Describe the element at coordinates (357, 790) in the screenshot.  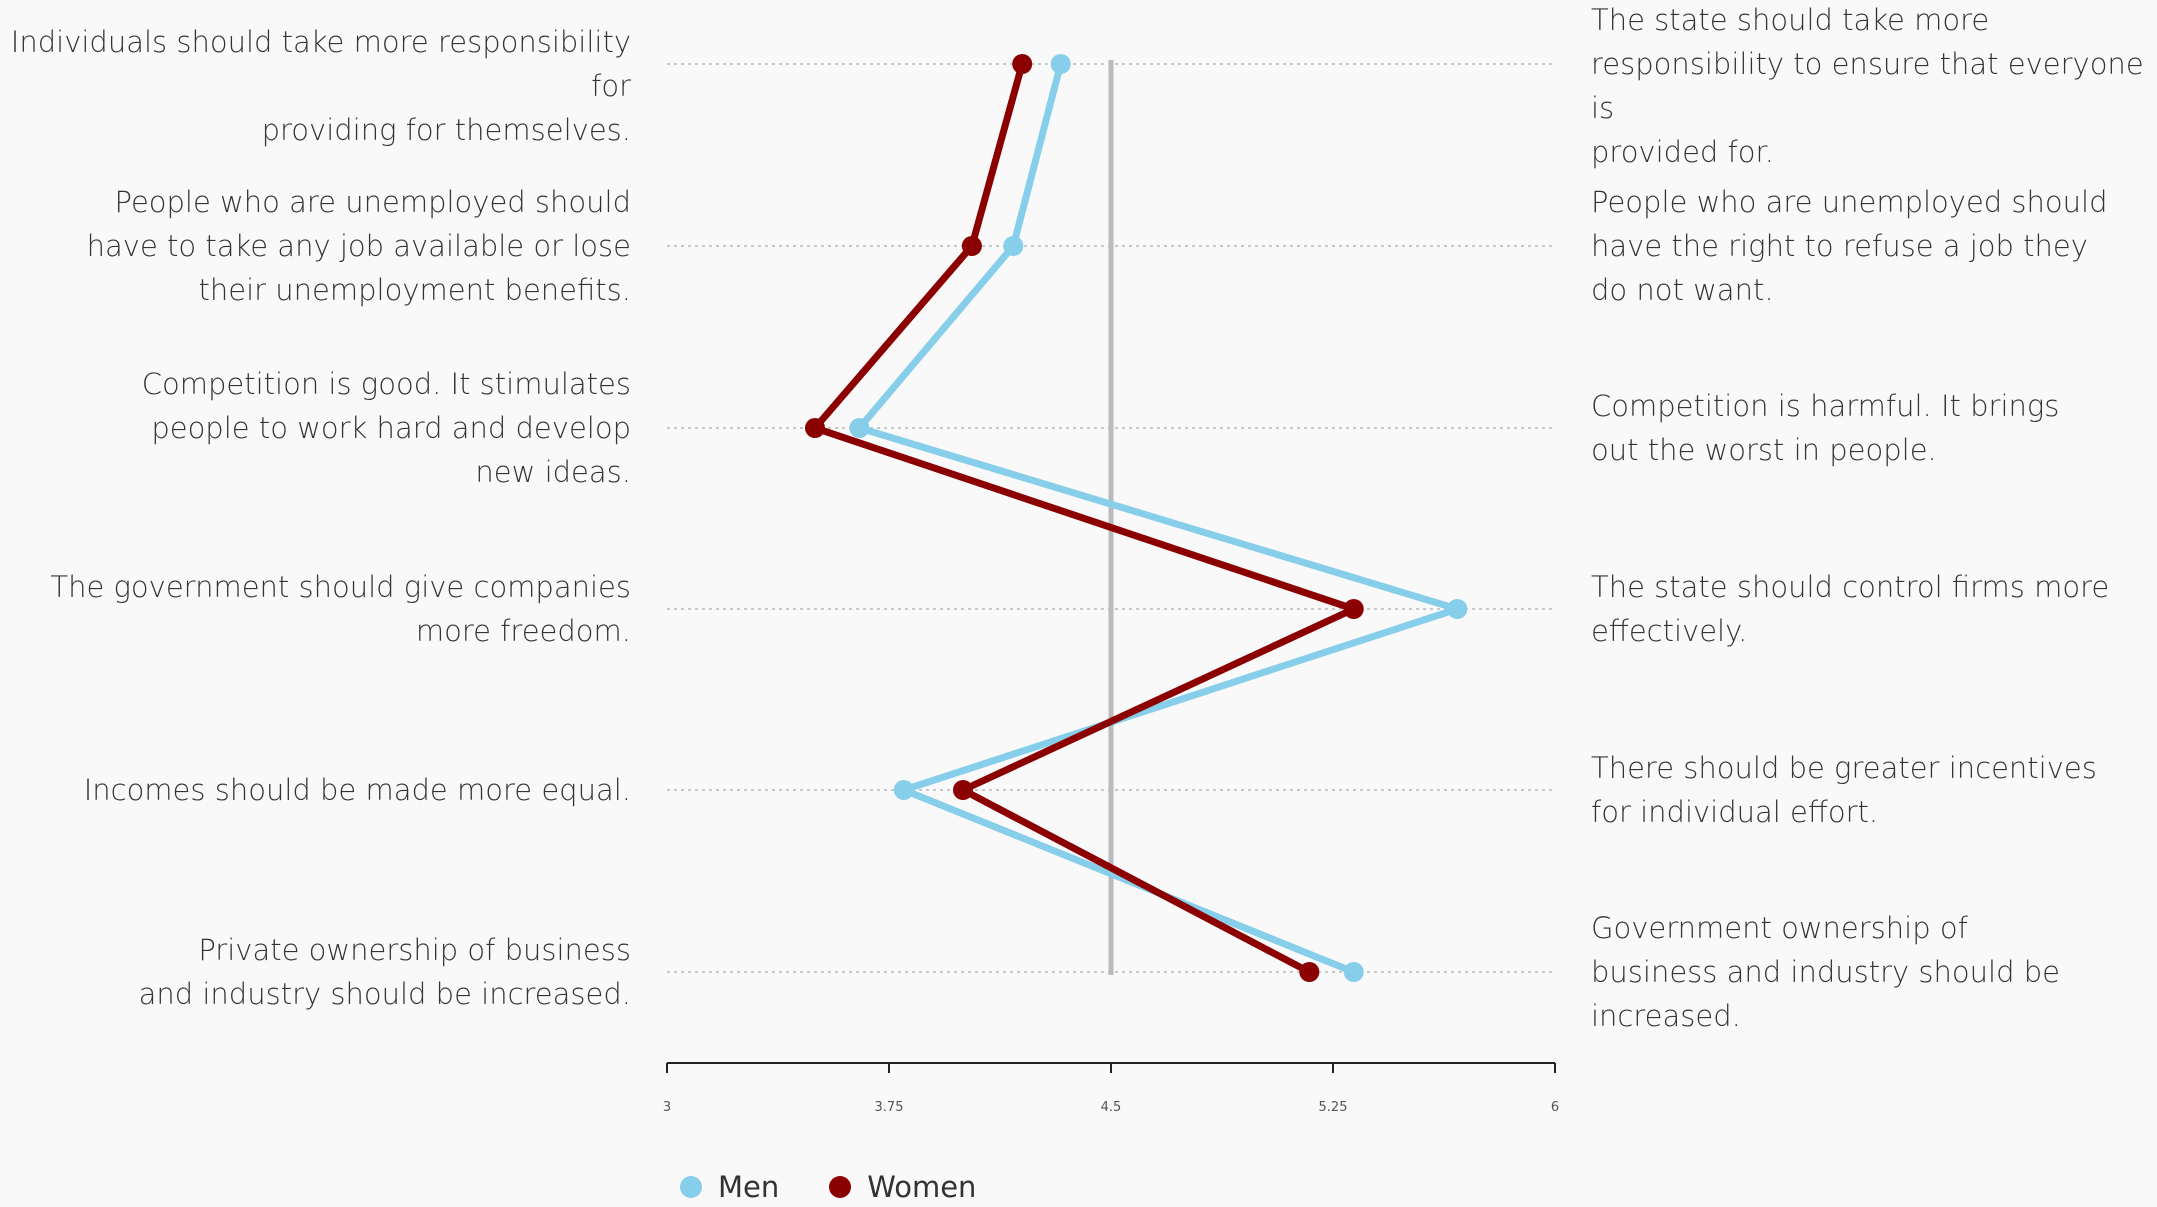
I see `statement-left: Incomes should be made more equal.` at that location.